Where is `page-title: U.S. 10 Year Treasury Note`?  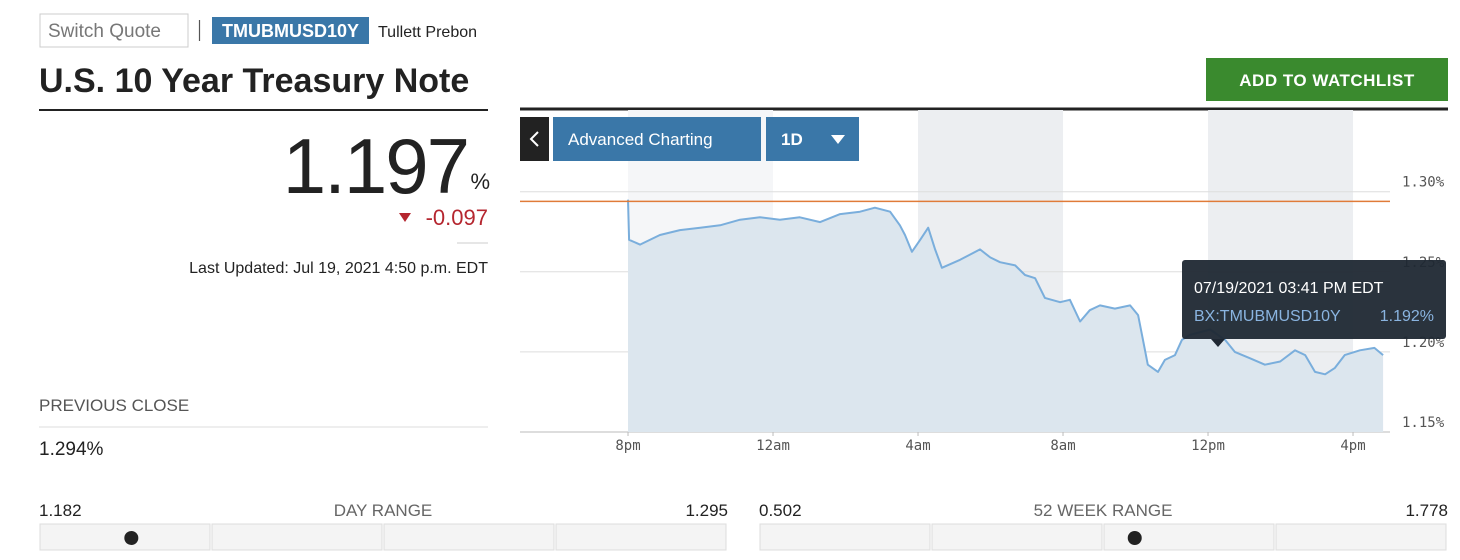
page-title: U.S. 10 Year Treasury Note is located at coordinates (254, 81).